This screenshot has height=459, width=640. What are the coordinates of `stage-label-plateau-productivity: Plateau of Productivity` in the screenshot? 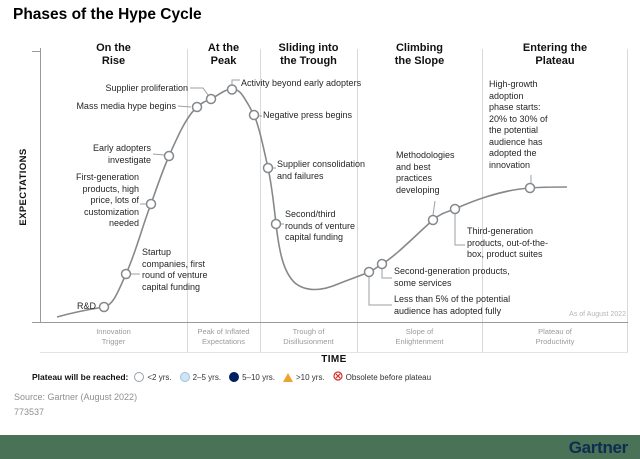 It's located at (555, 337).